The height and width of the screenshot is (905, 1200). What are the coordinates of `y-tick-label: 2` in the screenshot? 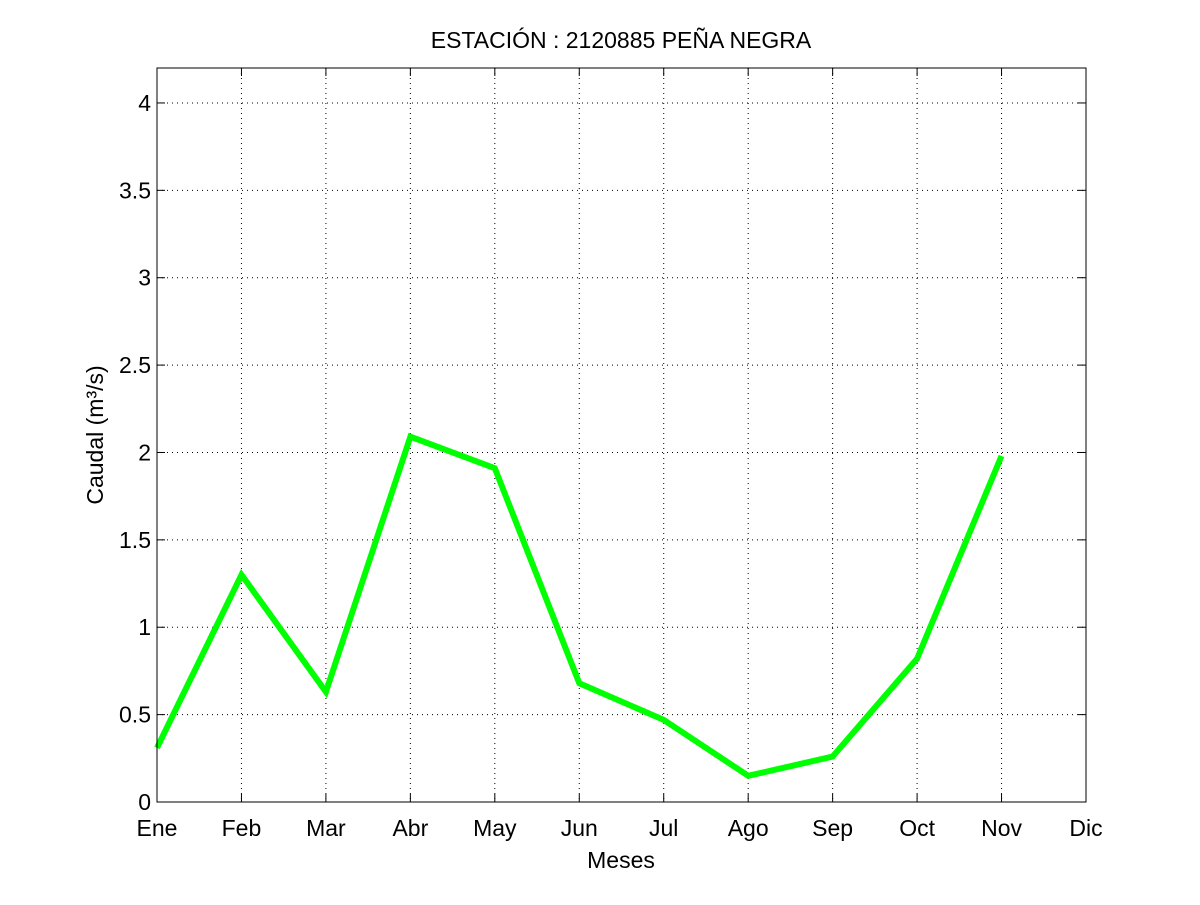 It's located at (144, 452).